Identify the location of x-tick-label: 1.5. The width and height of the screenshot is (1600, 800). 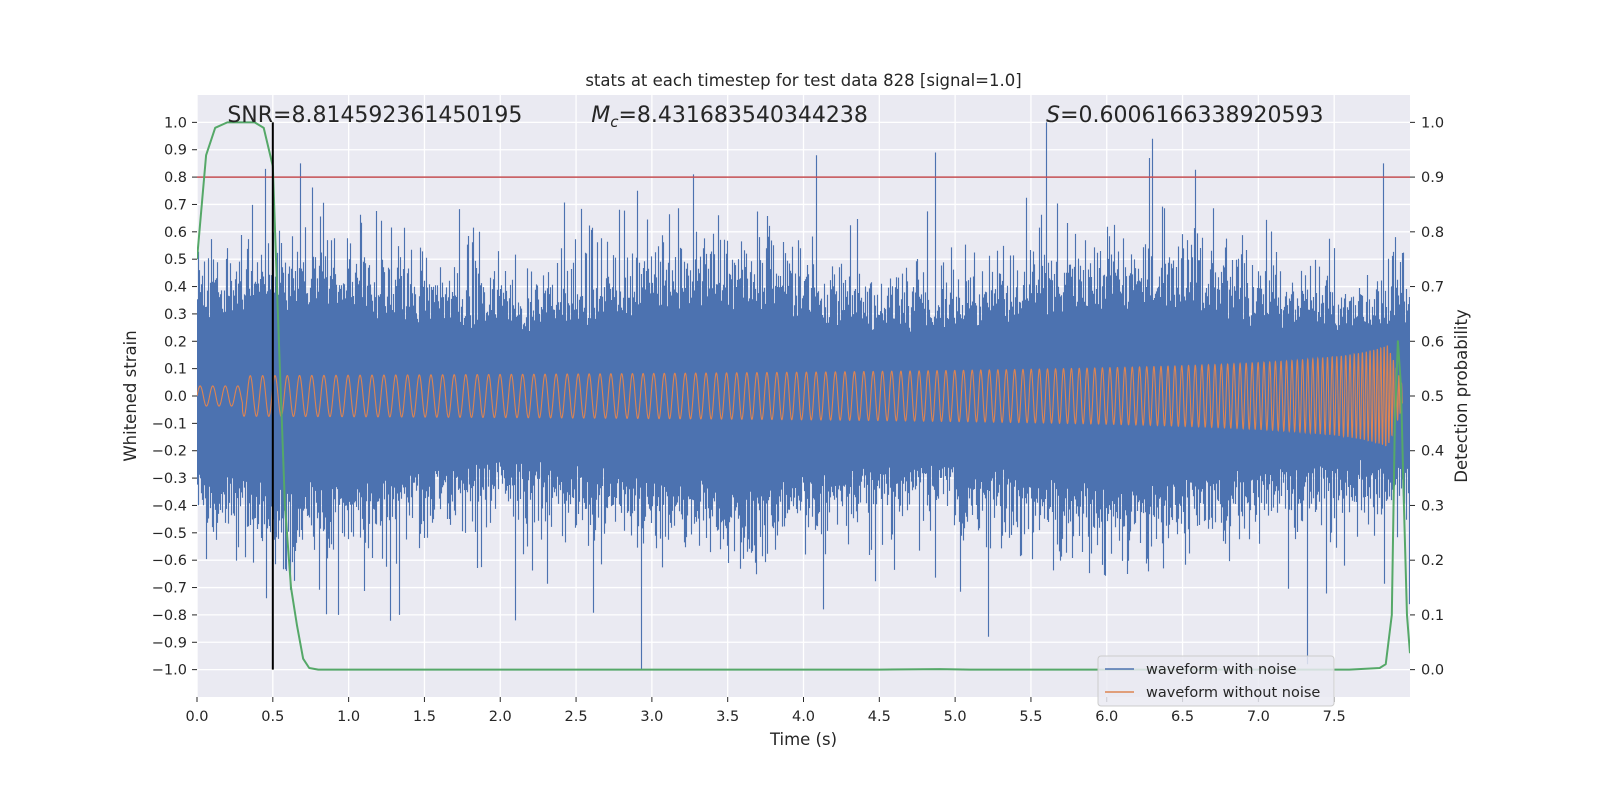
(424, 717).